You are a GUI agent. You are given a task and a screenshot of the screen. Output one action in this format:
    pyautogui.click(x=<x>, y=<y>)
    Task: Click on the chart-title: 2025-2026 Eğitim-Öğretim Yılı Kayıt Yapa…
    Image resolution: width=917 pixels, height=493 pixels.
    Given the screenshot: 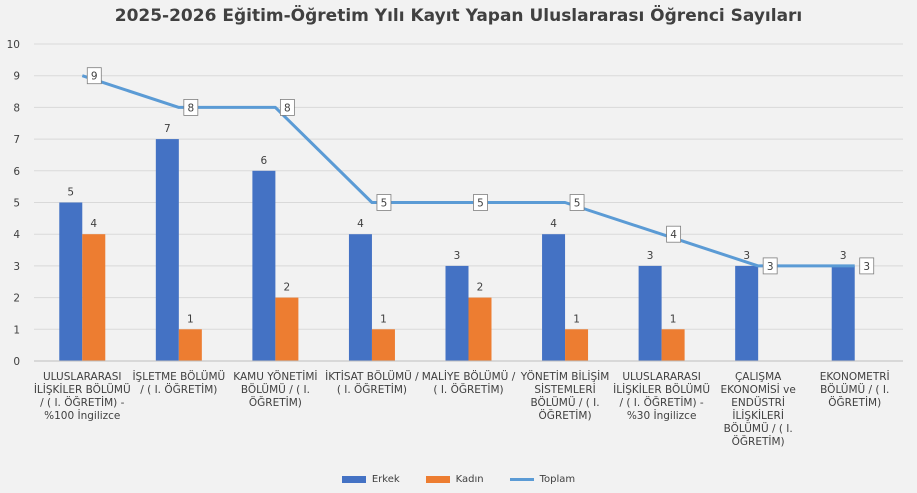 What is the action you would take?
    pyautogui.click(x=458, y=16)
    